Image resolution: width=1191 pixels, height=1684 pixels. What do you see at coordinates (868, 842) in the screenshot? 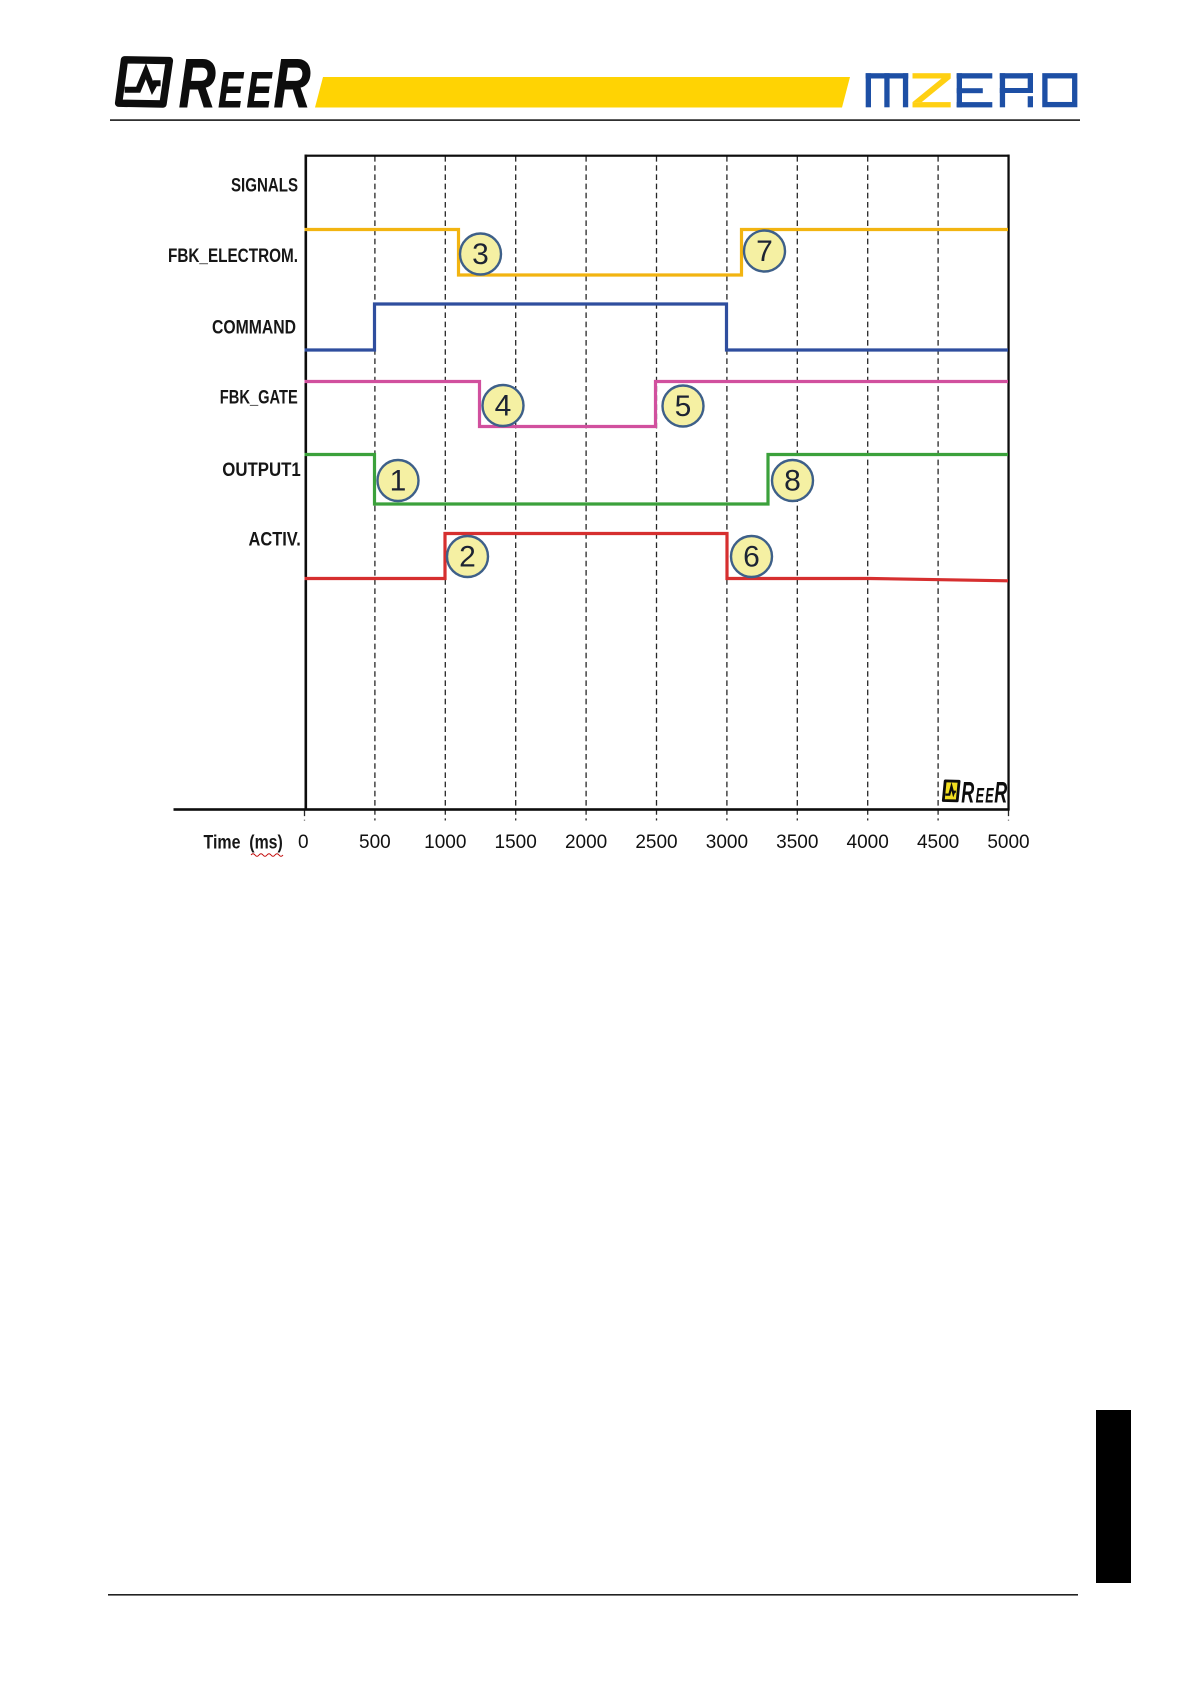
I see `svg-text: 4000` at bounding box center [868, 842].